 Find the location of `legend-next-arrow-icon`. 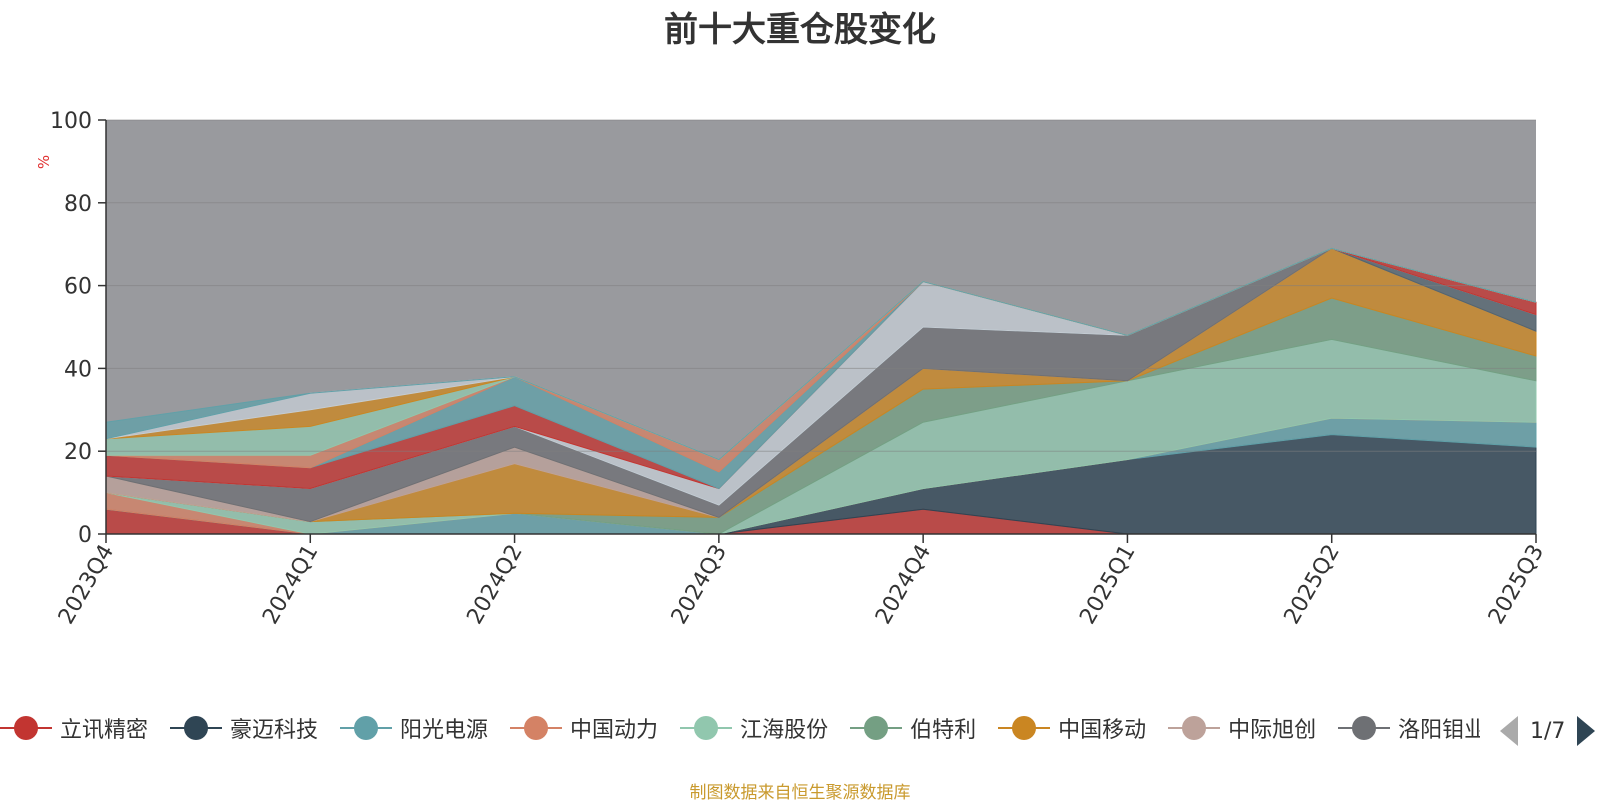

legend-next-arrow-icon is located at coordinates (1586, 731).